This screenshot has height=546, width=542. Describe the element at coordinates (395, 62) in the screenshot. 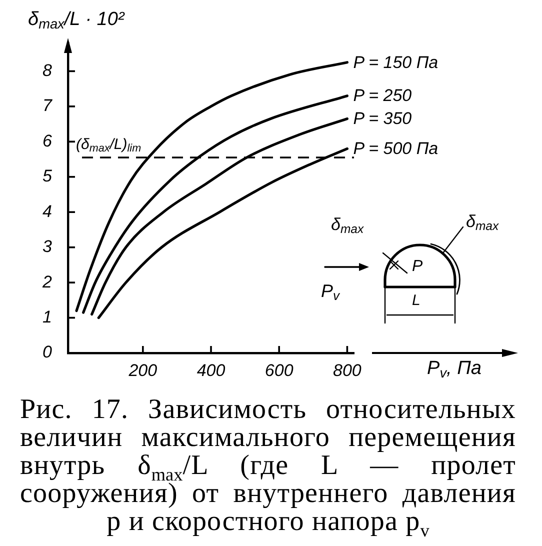

I see `series-label: P = 150 Па` at that location.